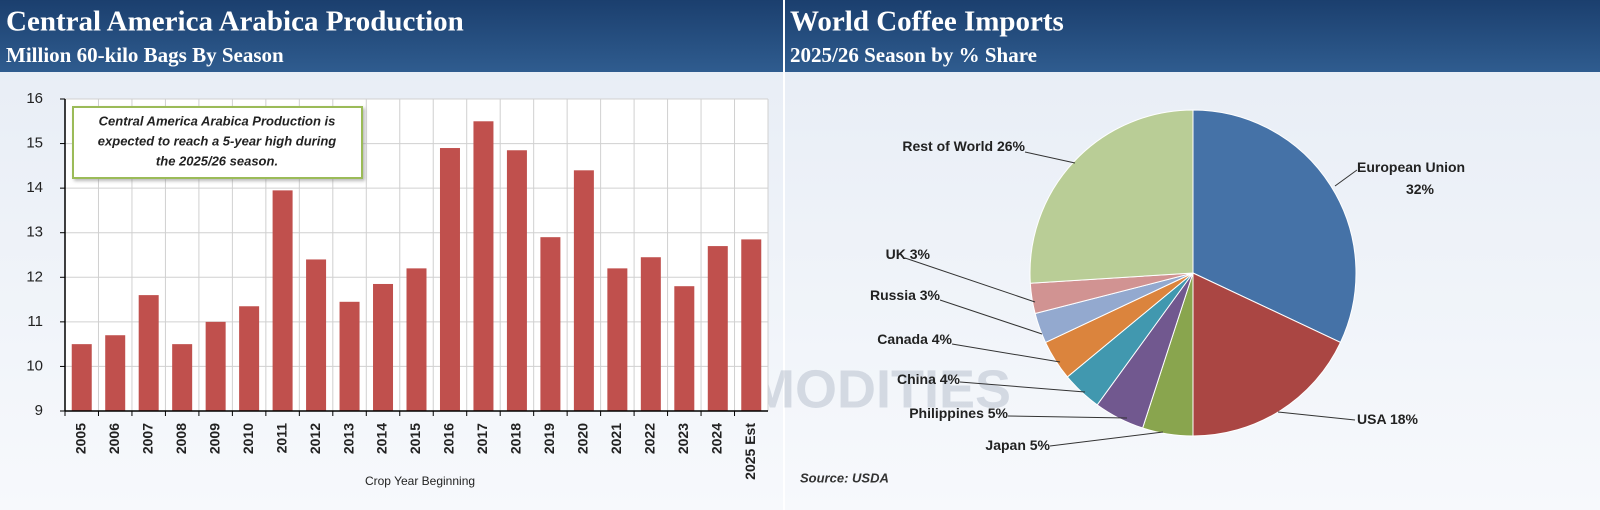 The height and width of the screenshot is (510, 1600). What do you see at coordinates (616, 438) in the screenshot?
I see `x-tick-label: 2021` at bounding box center [616, 438].